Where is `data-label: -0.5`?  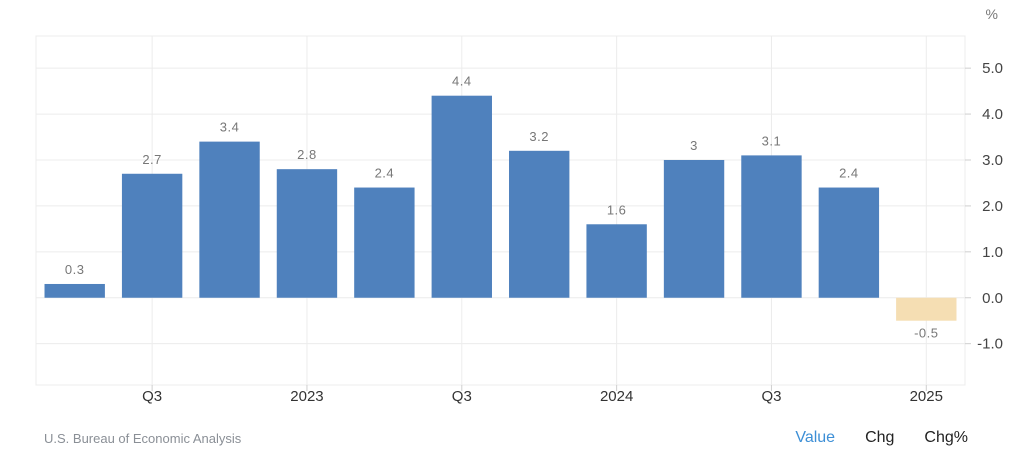 data-label: -0.5 is located at coordinates (926, 333).